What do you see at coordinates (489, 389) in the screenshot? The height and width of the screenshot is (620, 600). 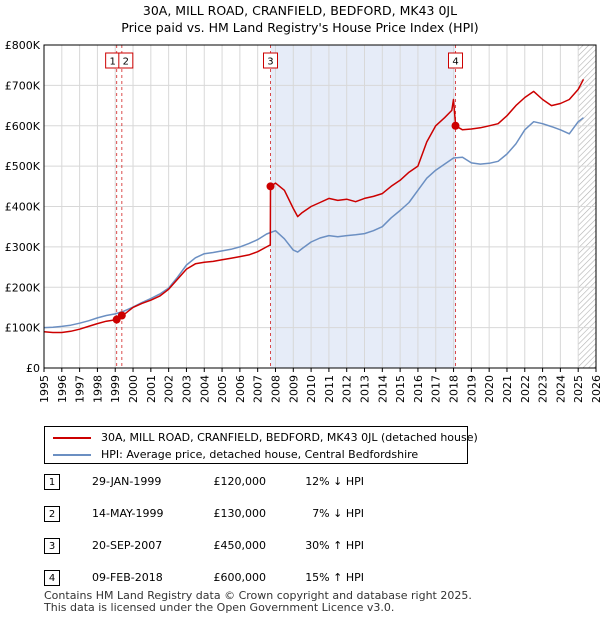 I see `x-tick-label: 2020` at bounding box center [489, 389].